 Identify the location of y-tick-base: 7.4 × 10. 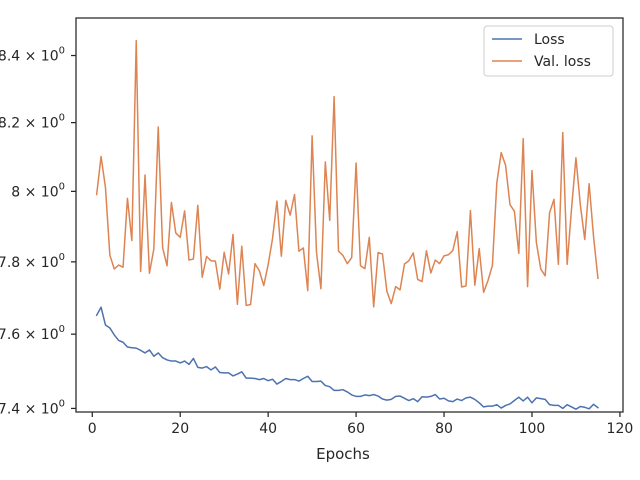
(29, 409).